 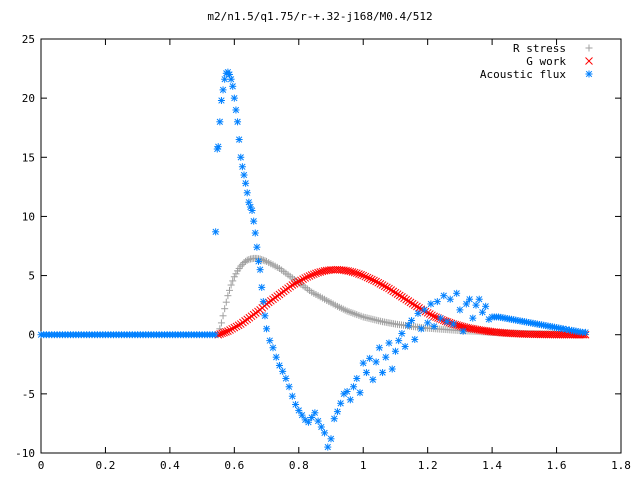 I want to click on x-tick-label: 0, so click(x=41, y=465).